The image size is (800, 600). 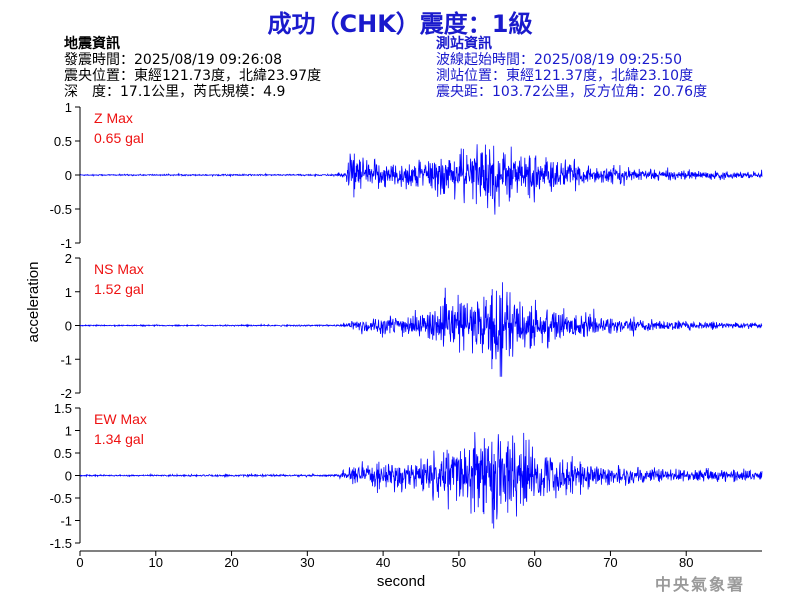 I want to click on wave-start-time: 波線起始時間：2025/08/19 09:25:50, so click(x=559, y=60).